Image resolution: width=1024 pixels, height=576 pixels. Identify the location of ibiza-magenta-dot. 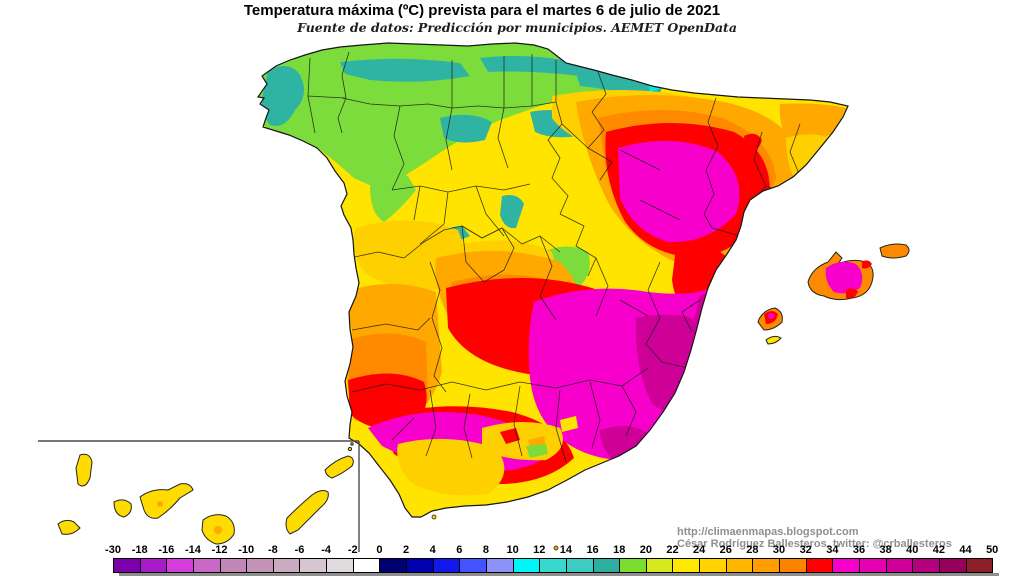
(771, 316).